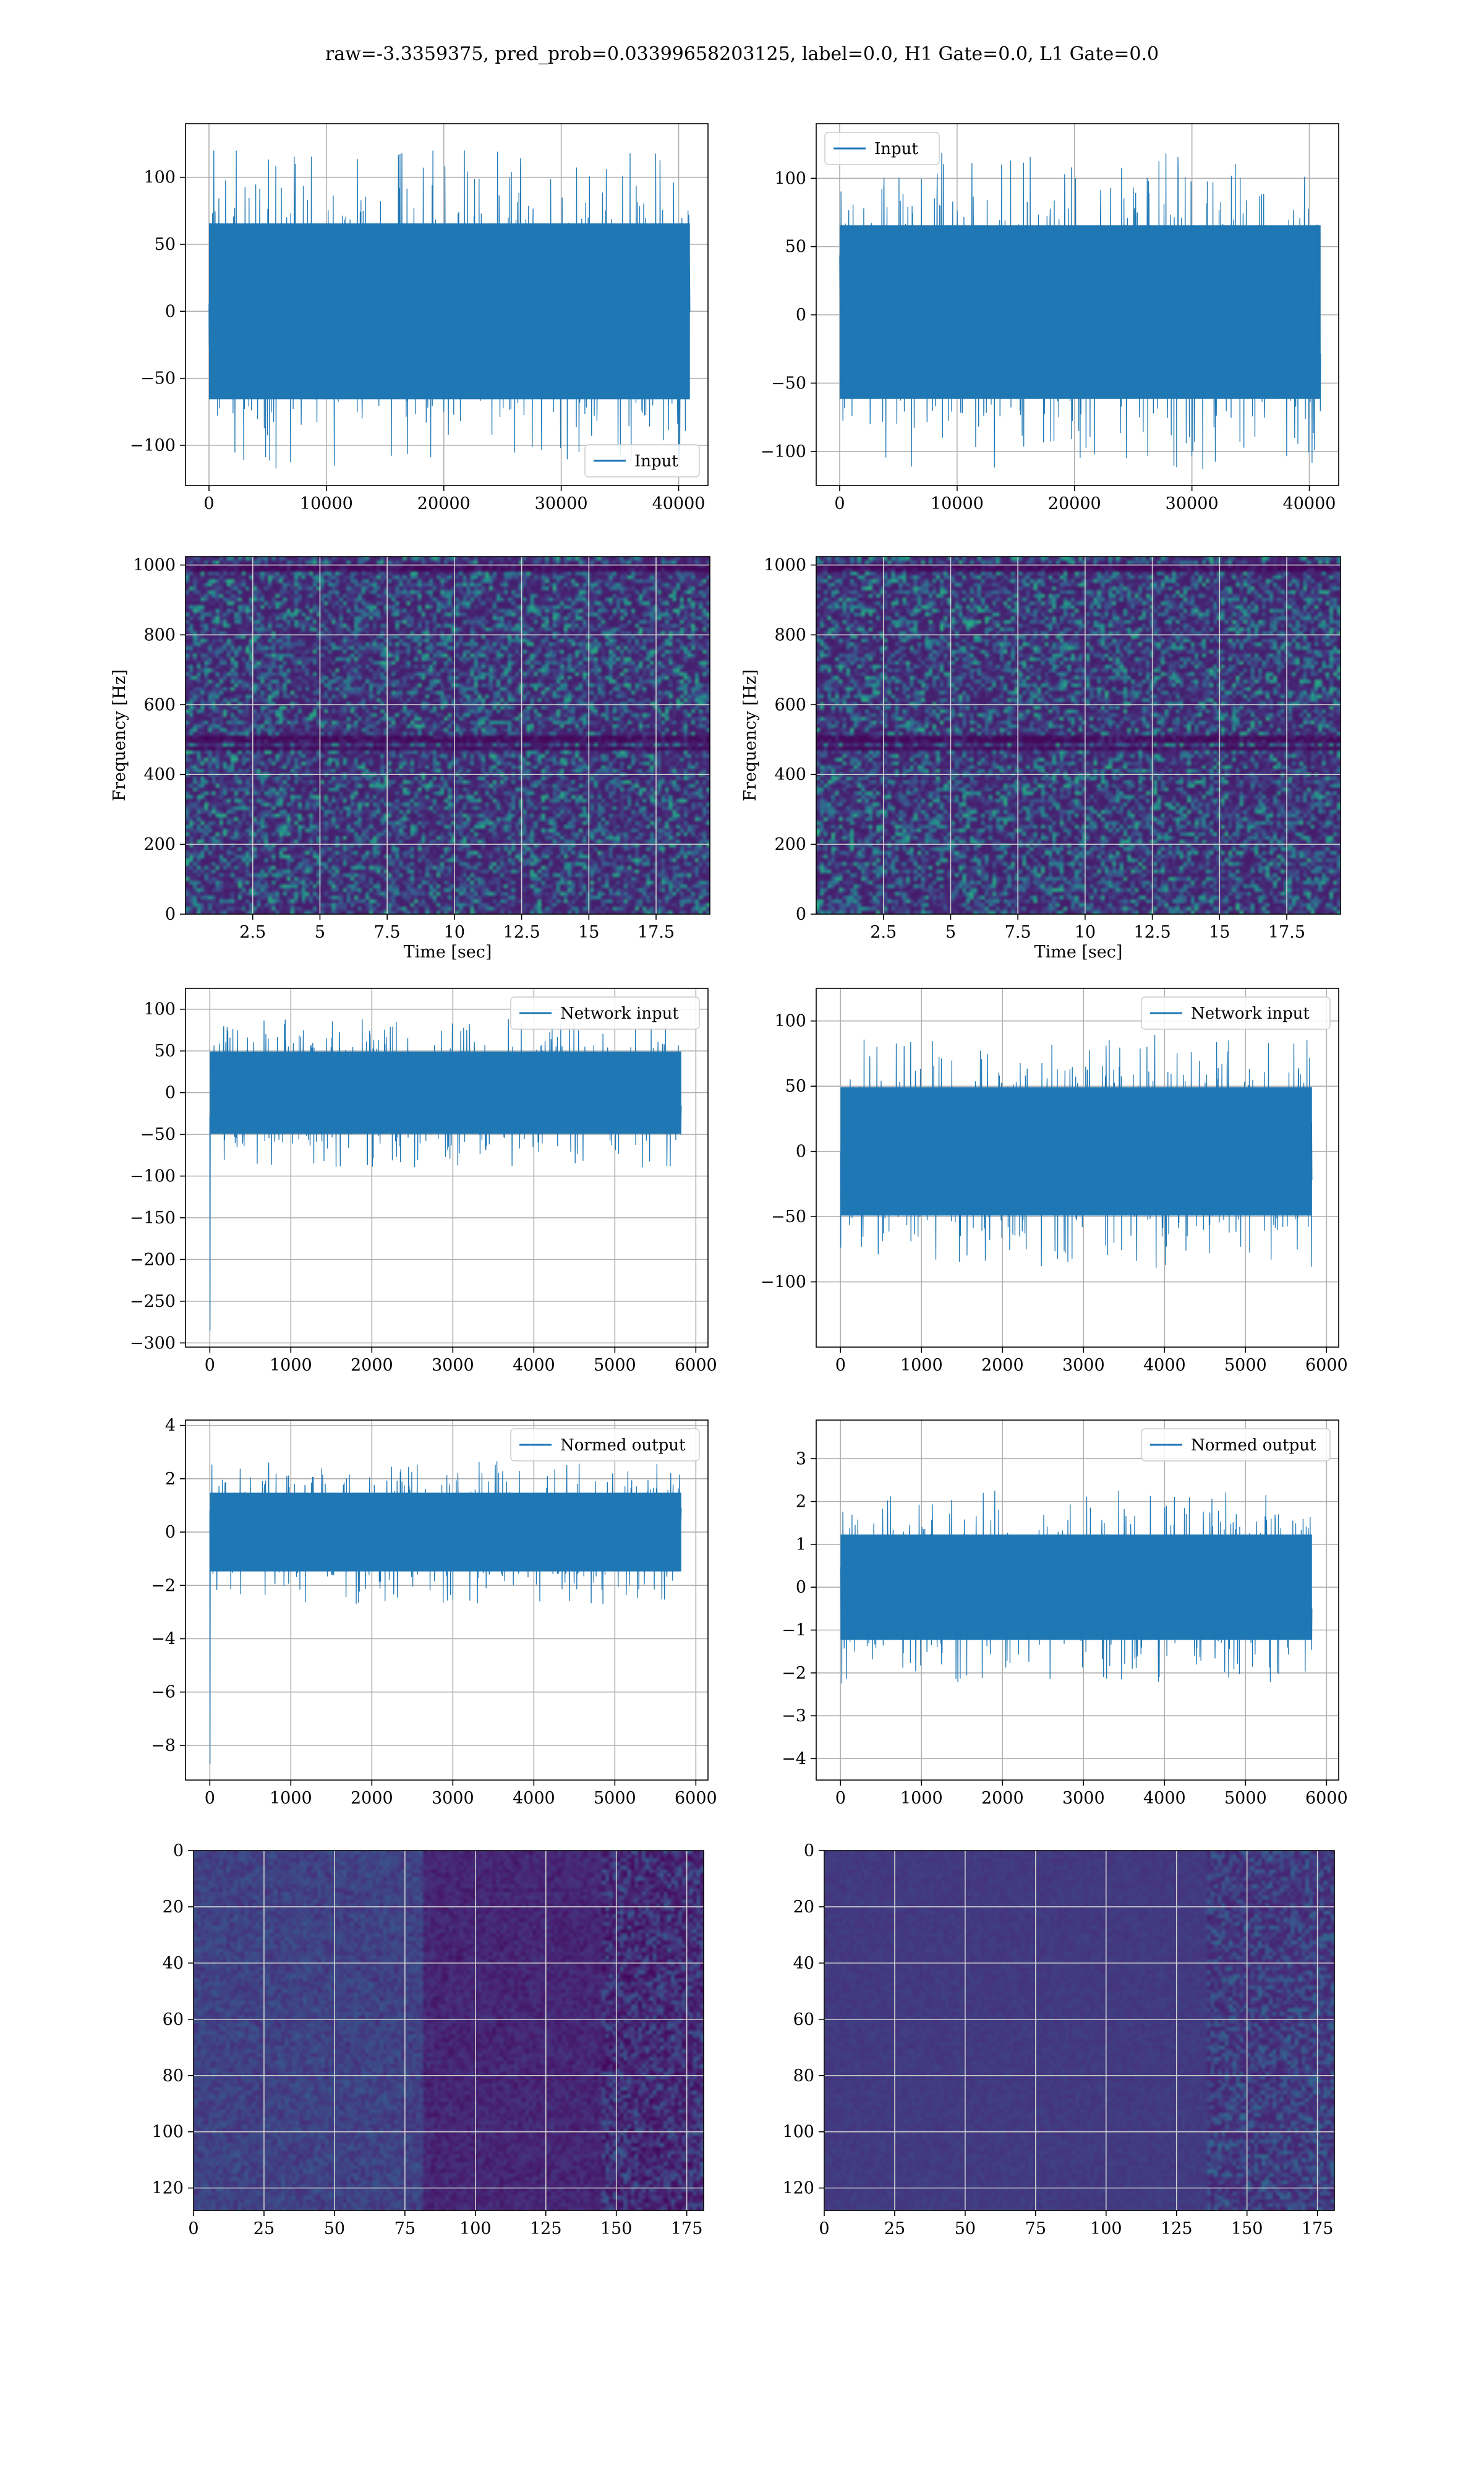 This screenshot has height=2474, width=1484. What do you see at coordinates (783, 451) in the screenshot?
I see `y-tick-label: −100` at bounding box center [783, 451].